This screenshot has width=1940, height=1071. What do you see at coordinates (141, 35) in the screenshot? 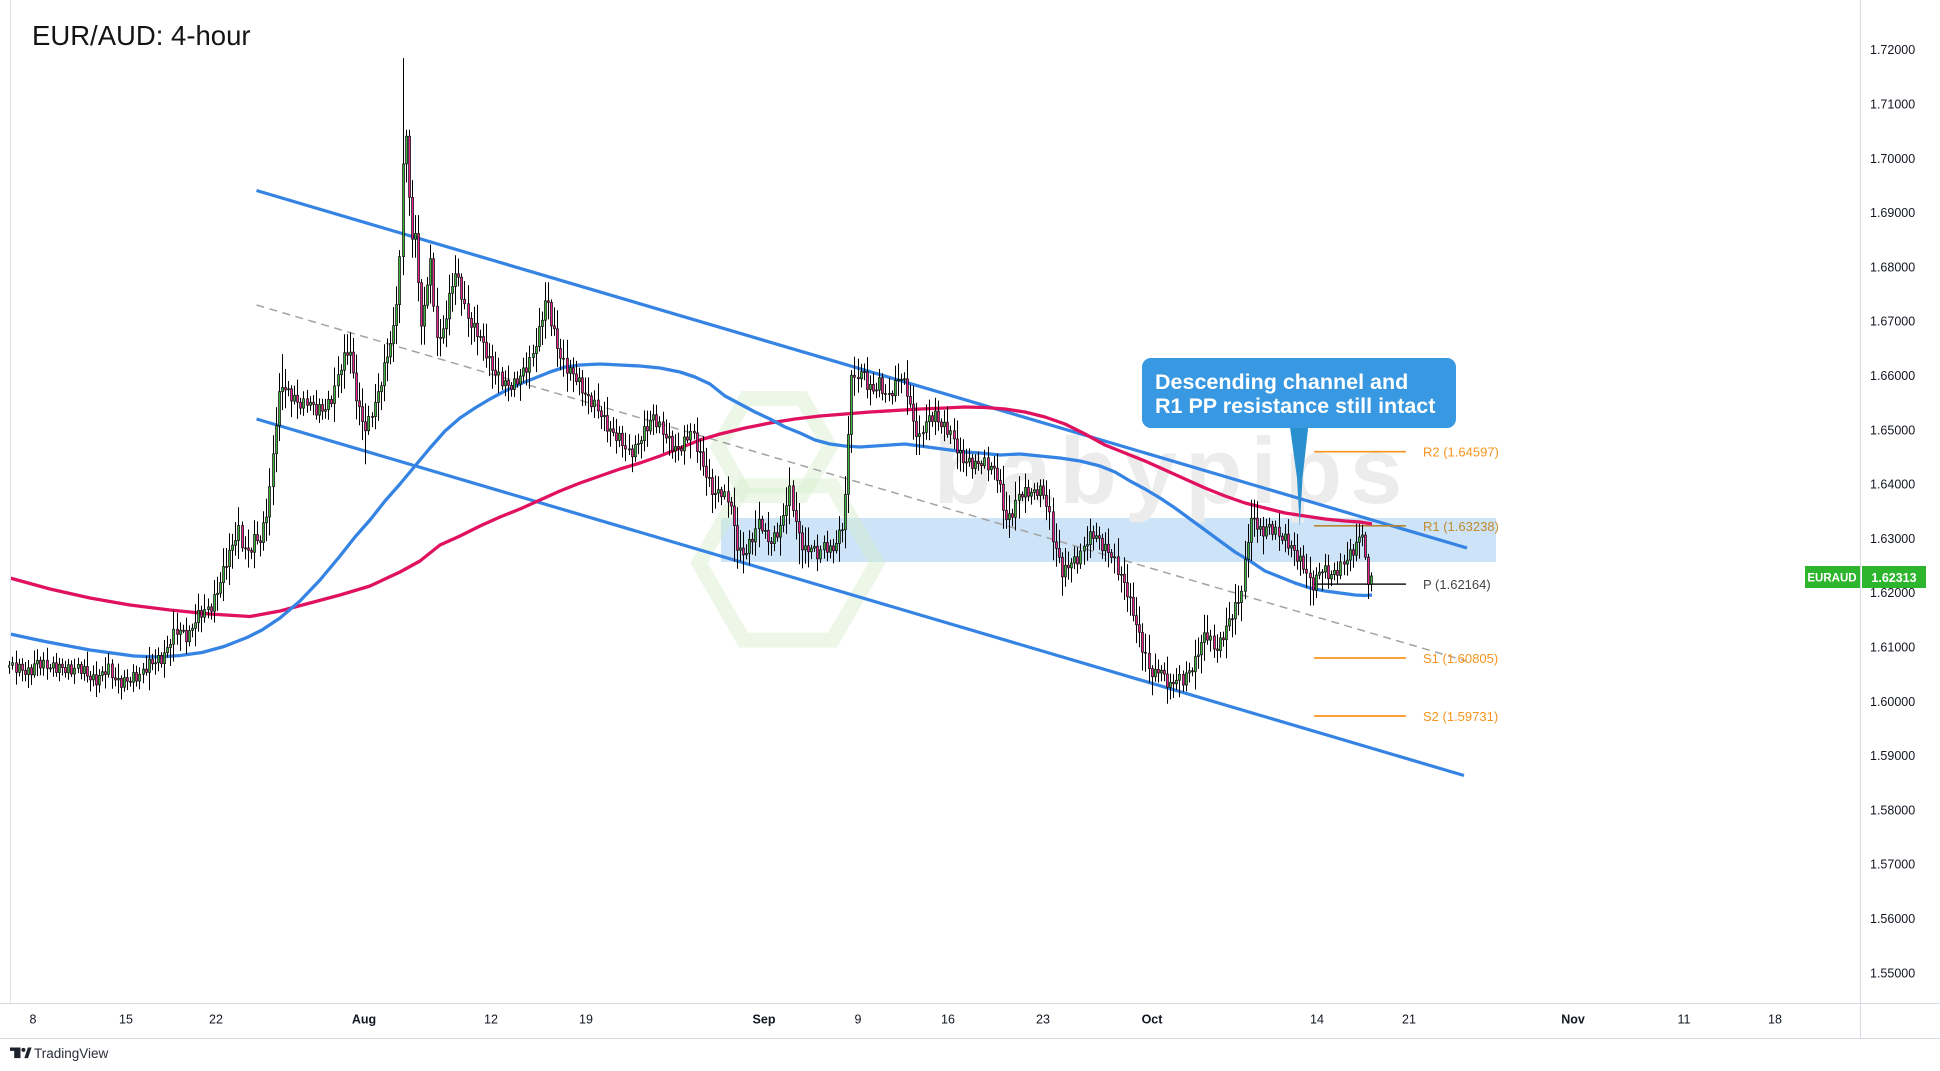
I see `svg-text: EUR/AUD: 4-hour` at bounding box center [141, 35].